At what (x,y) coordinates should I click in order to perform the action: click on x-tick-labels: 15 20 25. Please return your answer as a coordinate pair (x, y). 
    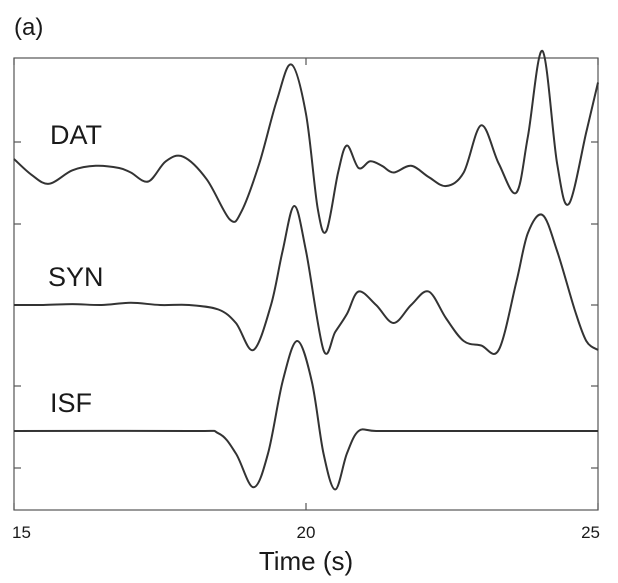
    Looking at the image, I should click on (306, 532).